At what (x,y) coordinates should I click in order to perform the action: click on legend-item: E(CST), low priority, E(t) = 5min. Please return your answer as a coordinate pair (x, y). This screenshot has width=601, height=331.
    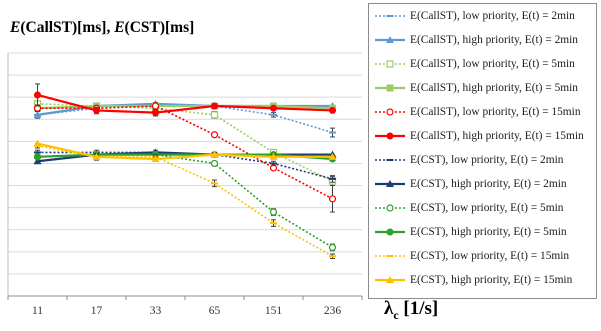
    Looking at the image, I should click on (468, 208).